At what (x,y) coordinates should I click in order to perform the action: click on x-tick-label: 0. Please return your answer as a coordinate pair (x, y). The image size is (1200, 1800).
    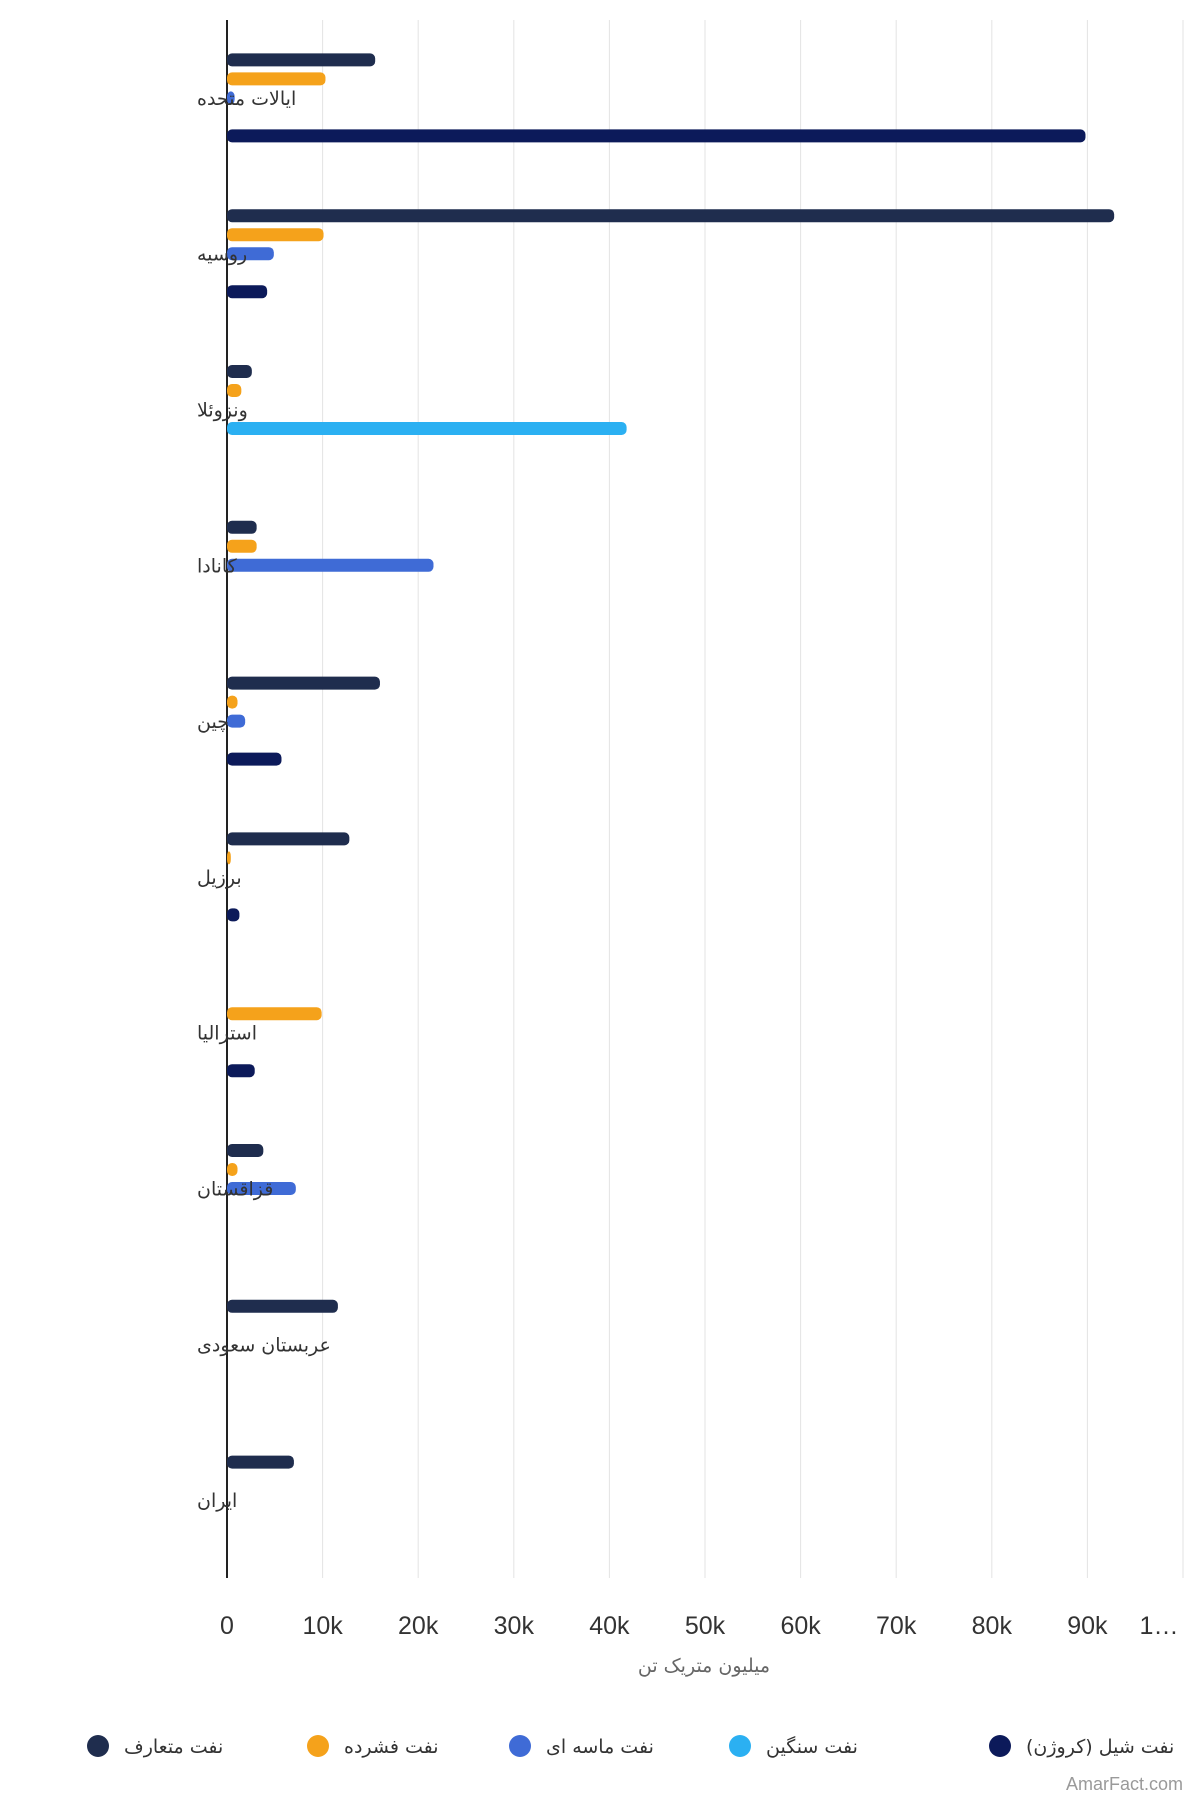
    Looking at the image, I should click on (227, 1626).